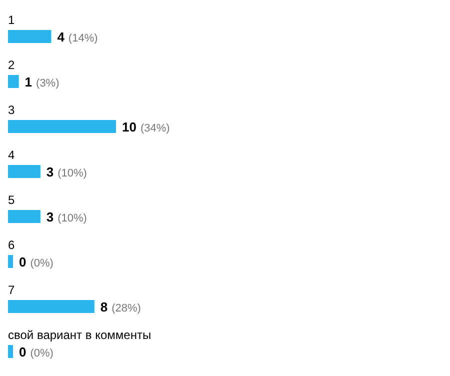  Describe the element at coordinates (11, 20) in the screenshot. I see `y-tick-label: 1` at that location.